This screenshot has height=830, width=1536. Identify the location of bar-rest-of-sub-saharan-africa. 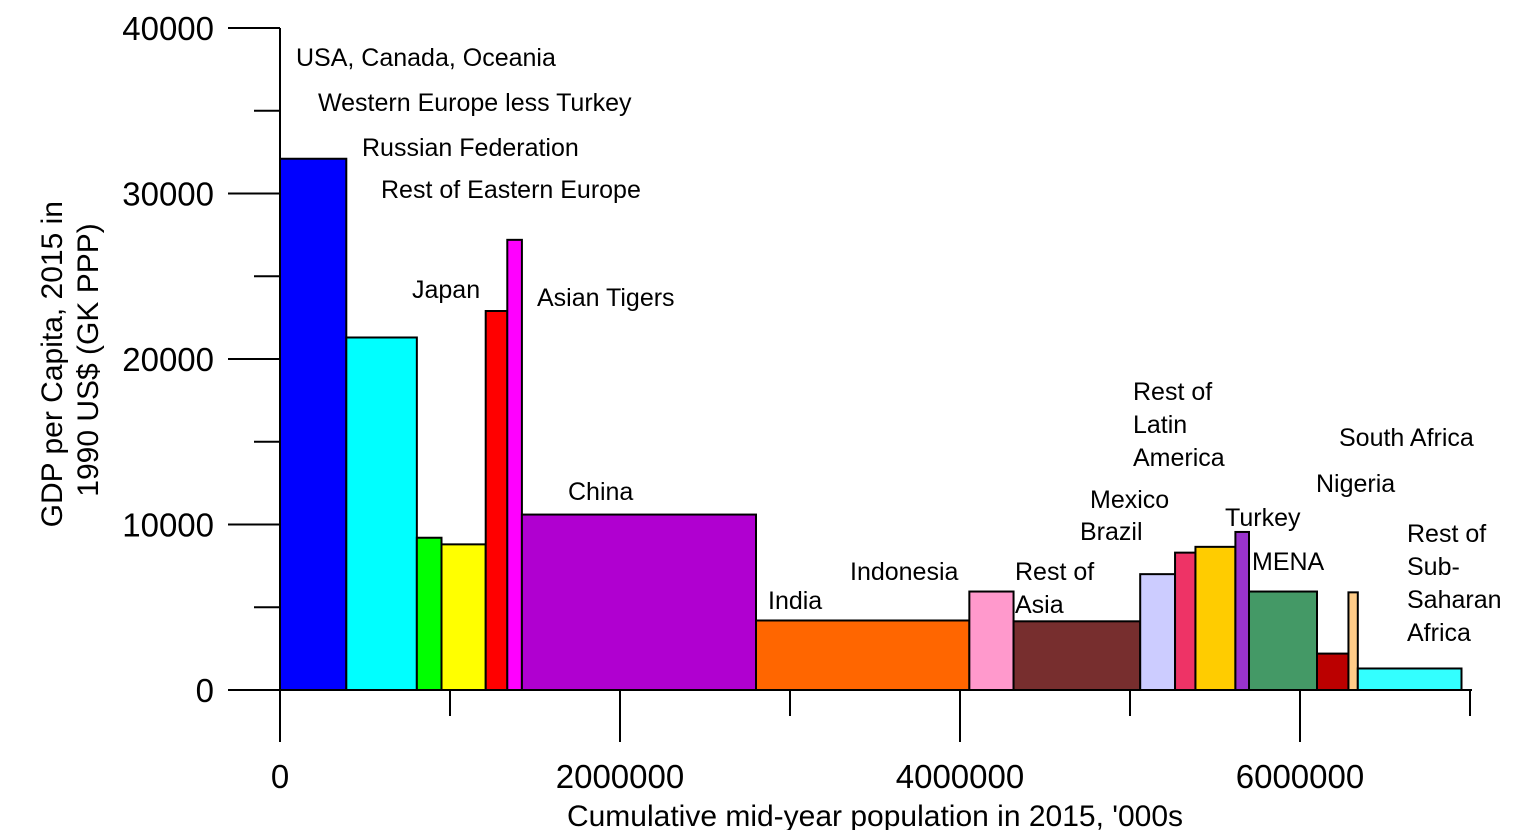
(1409, 679).